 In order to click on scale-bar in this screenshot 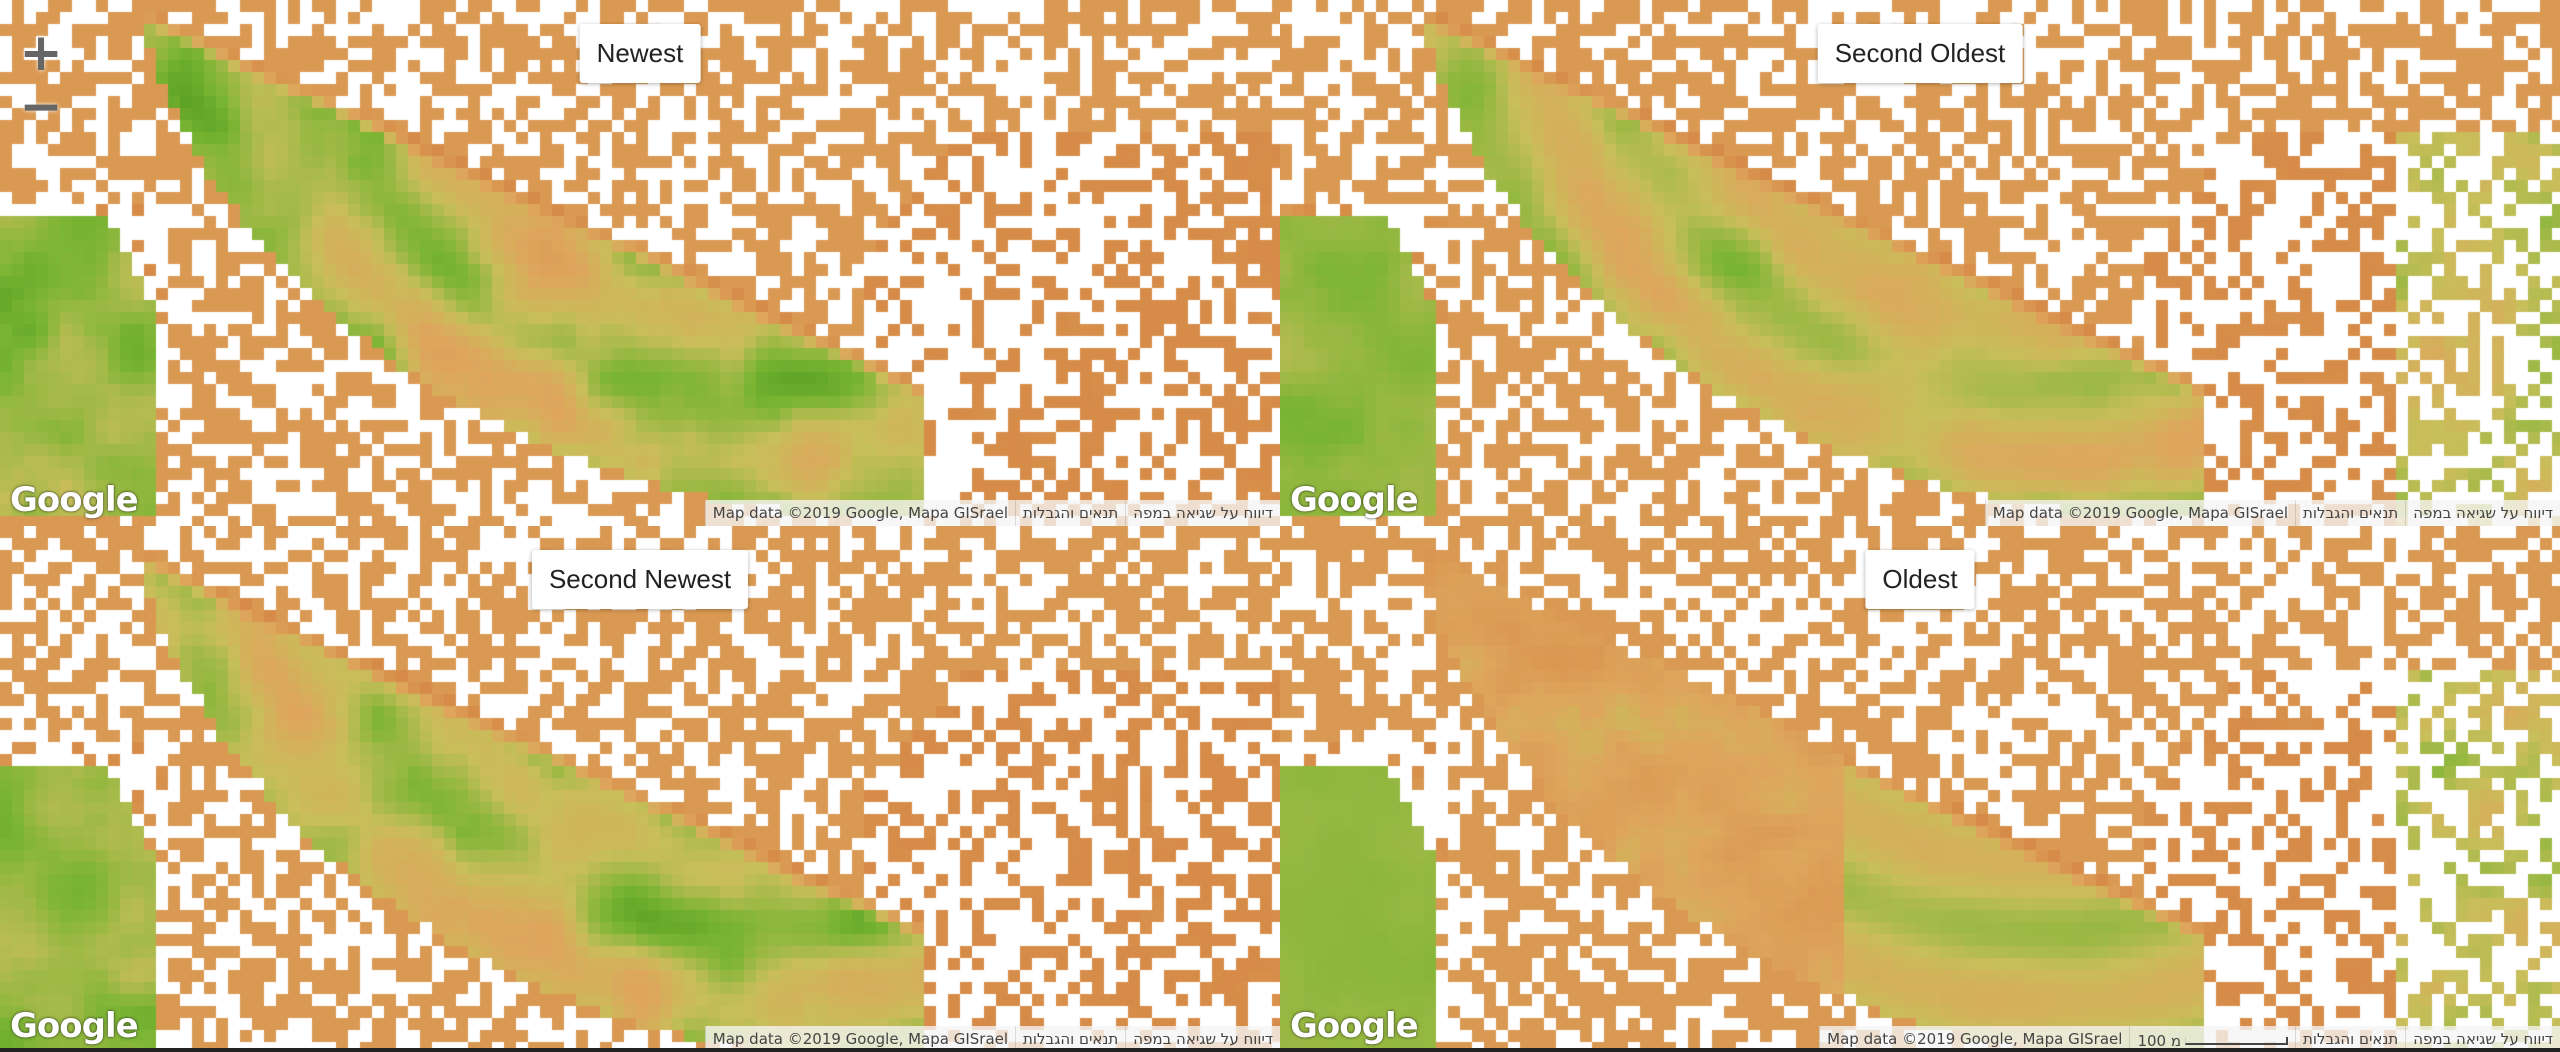, I will do `click(2237, 1040)`.